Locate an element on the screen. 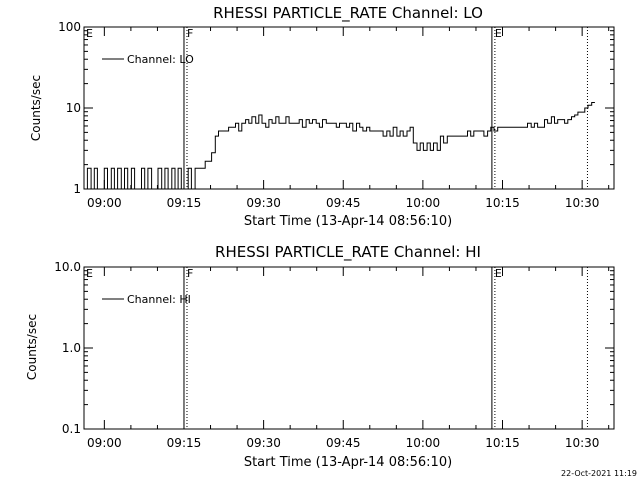 The width and height of the screenshot is (640, 480). generation-timestamp: 22-Oct-2021 11:19 is located at coordinates (599, 473).